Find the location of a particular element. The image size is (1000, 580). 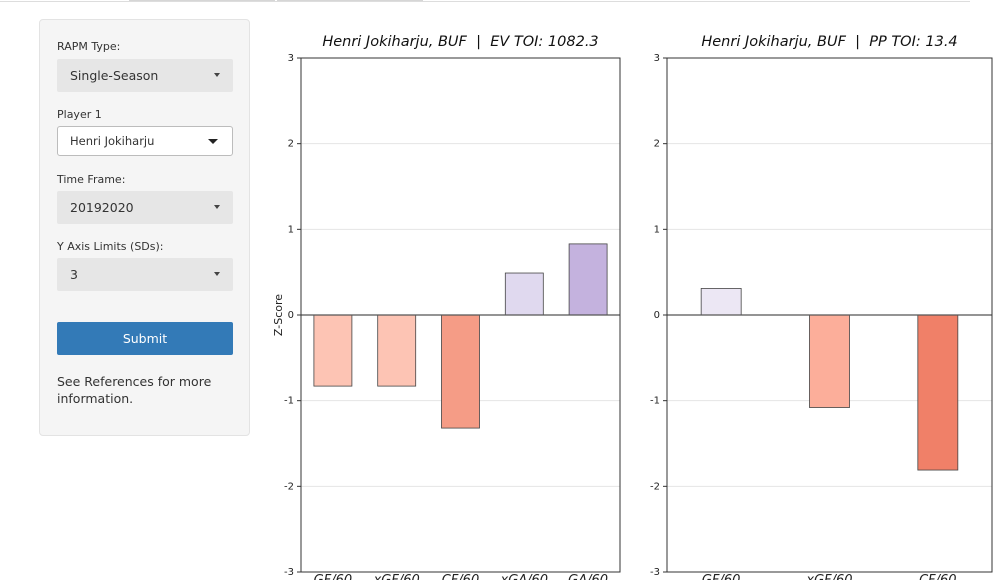

y-limits-select: 3 is located at coordinates (145, 274).